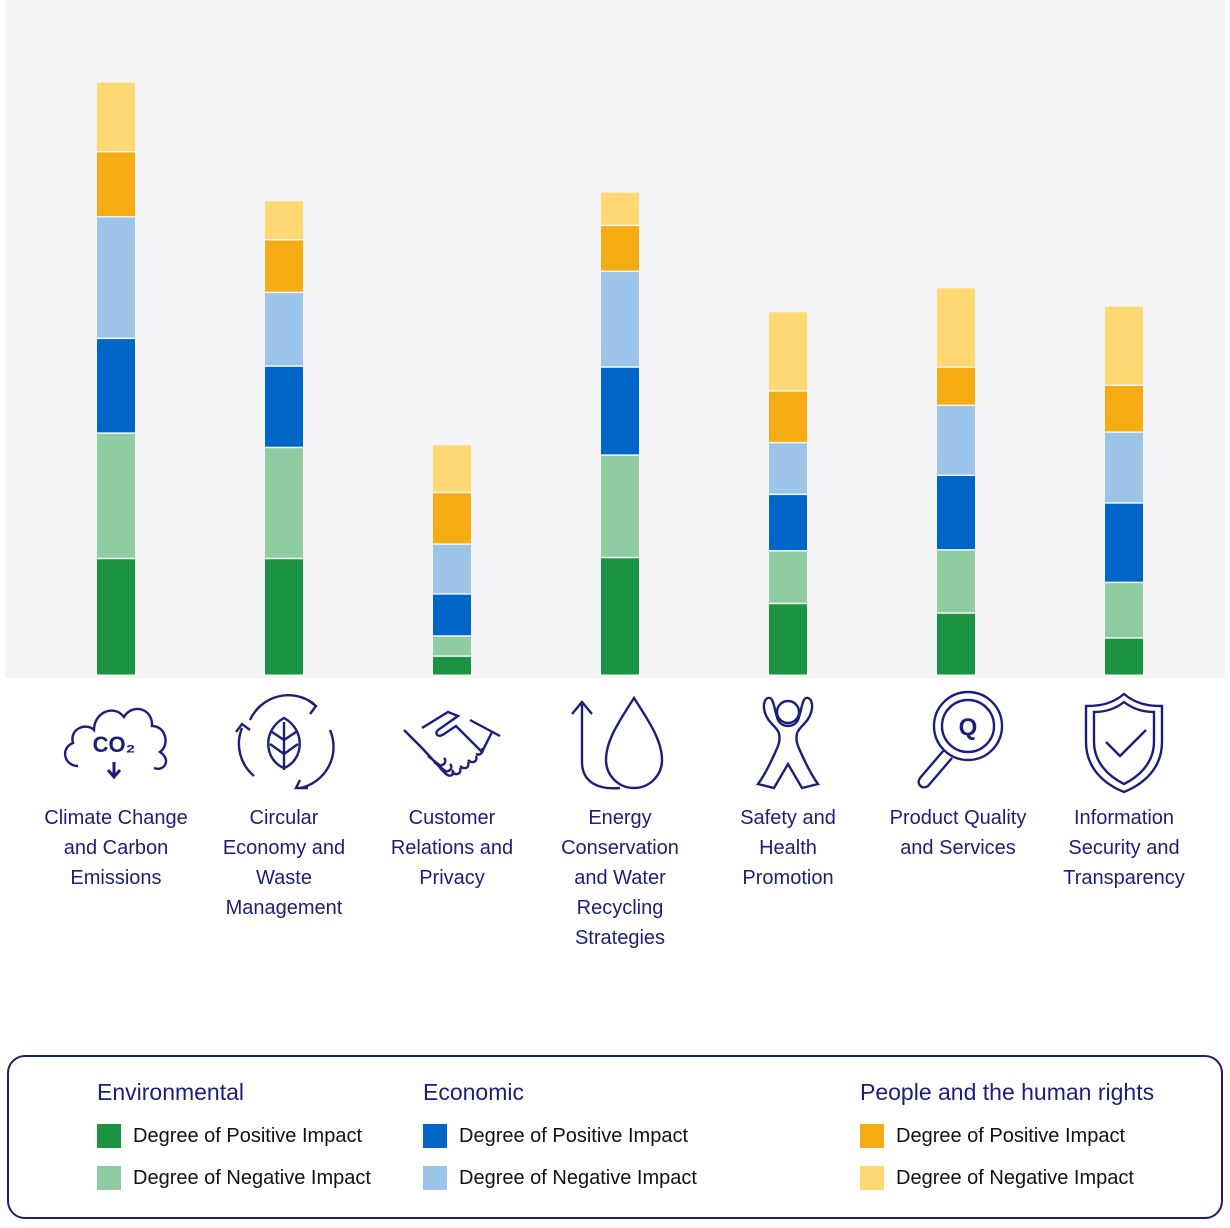  I want to click on category-information: Information Security and Transparency, so click(1124, 791).